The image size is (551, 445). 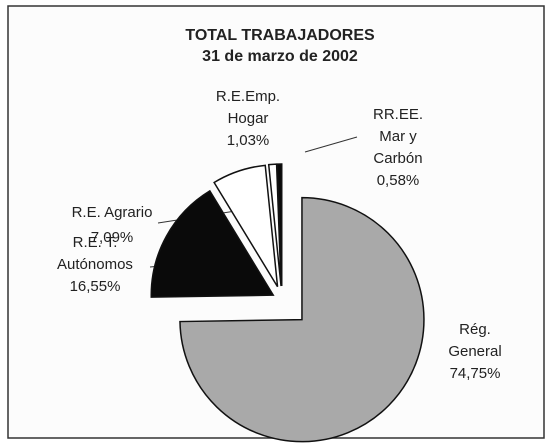 I want to click on slice-label: R.E. T., so click(x=95, y=242).